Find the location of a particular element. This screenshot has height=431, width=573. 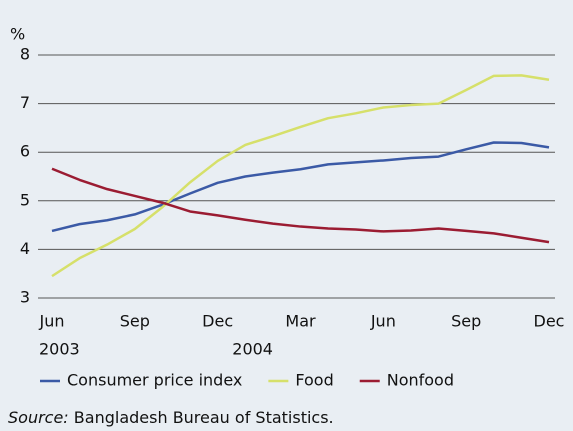

source-note: Source: Bangladesh Bureau of Statistics. is located at coordinates (171, 417).